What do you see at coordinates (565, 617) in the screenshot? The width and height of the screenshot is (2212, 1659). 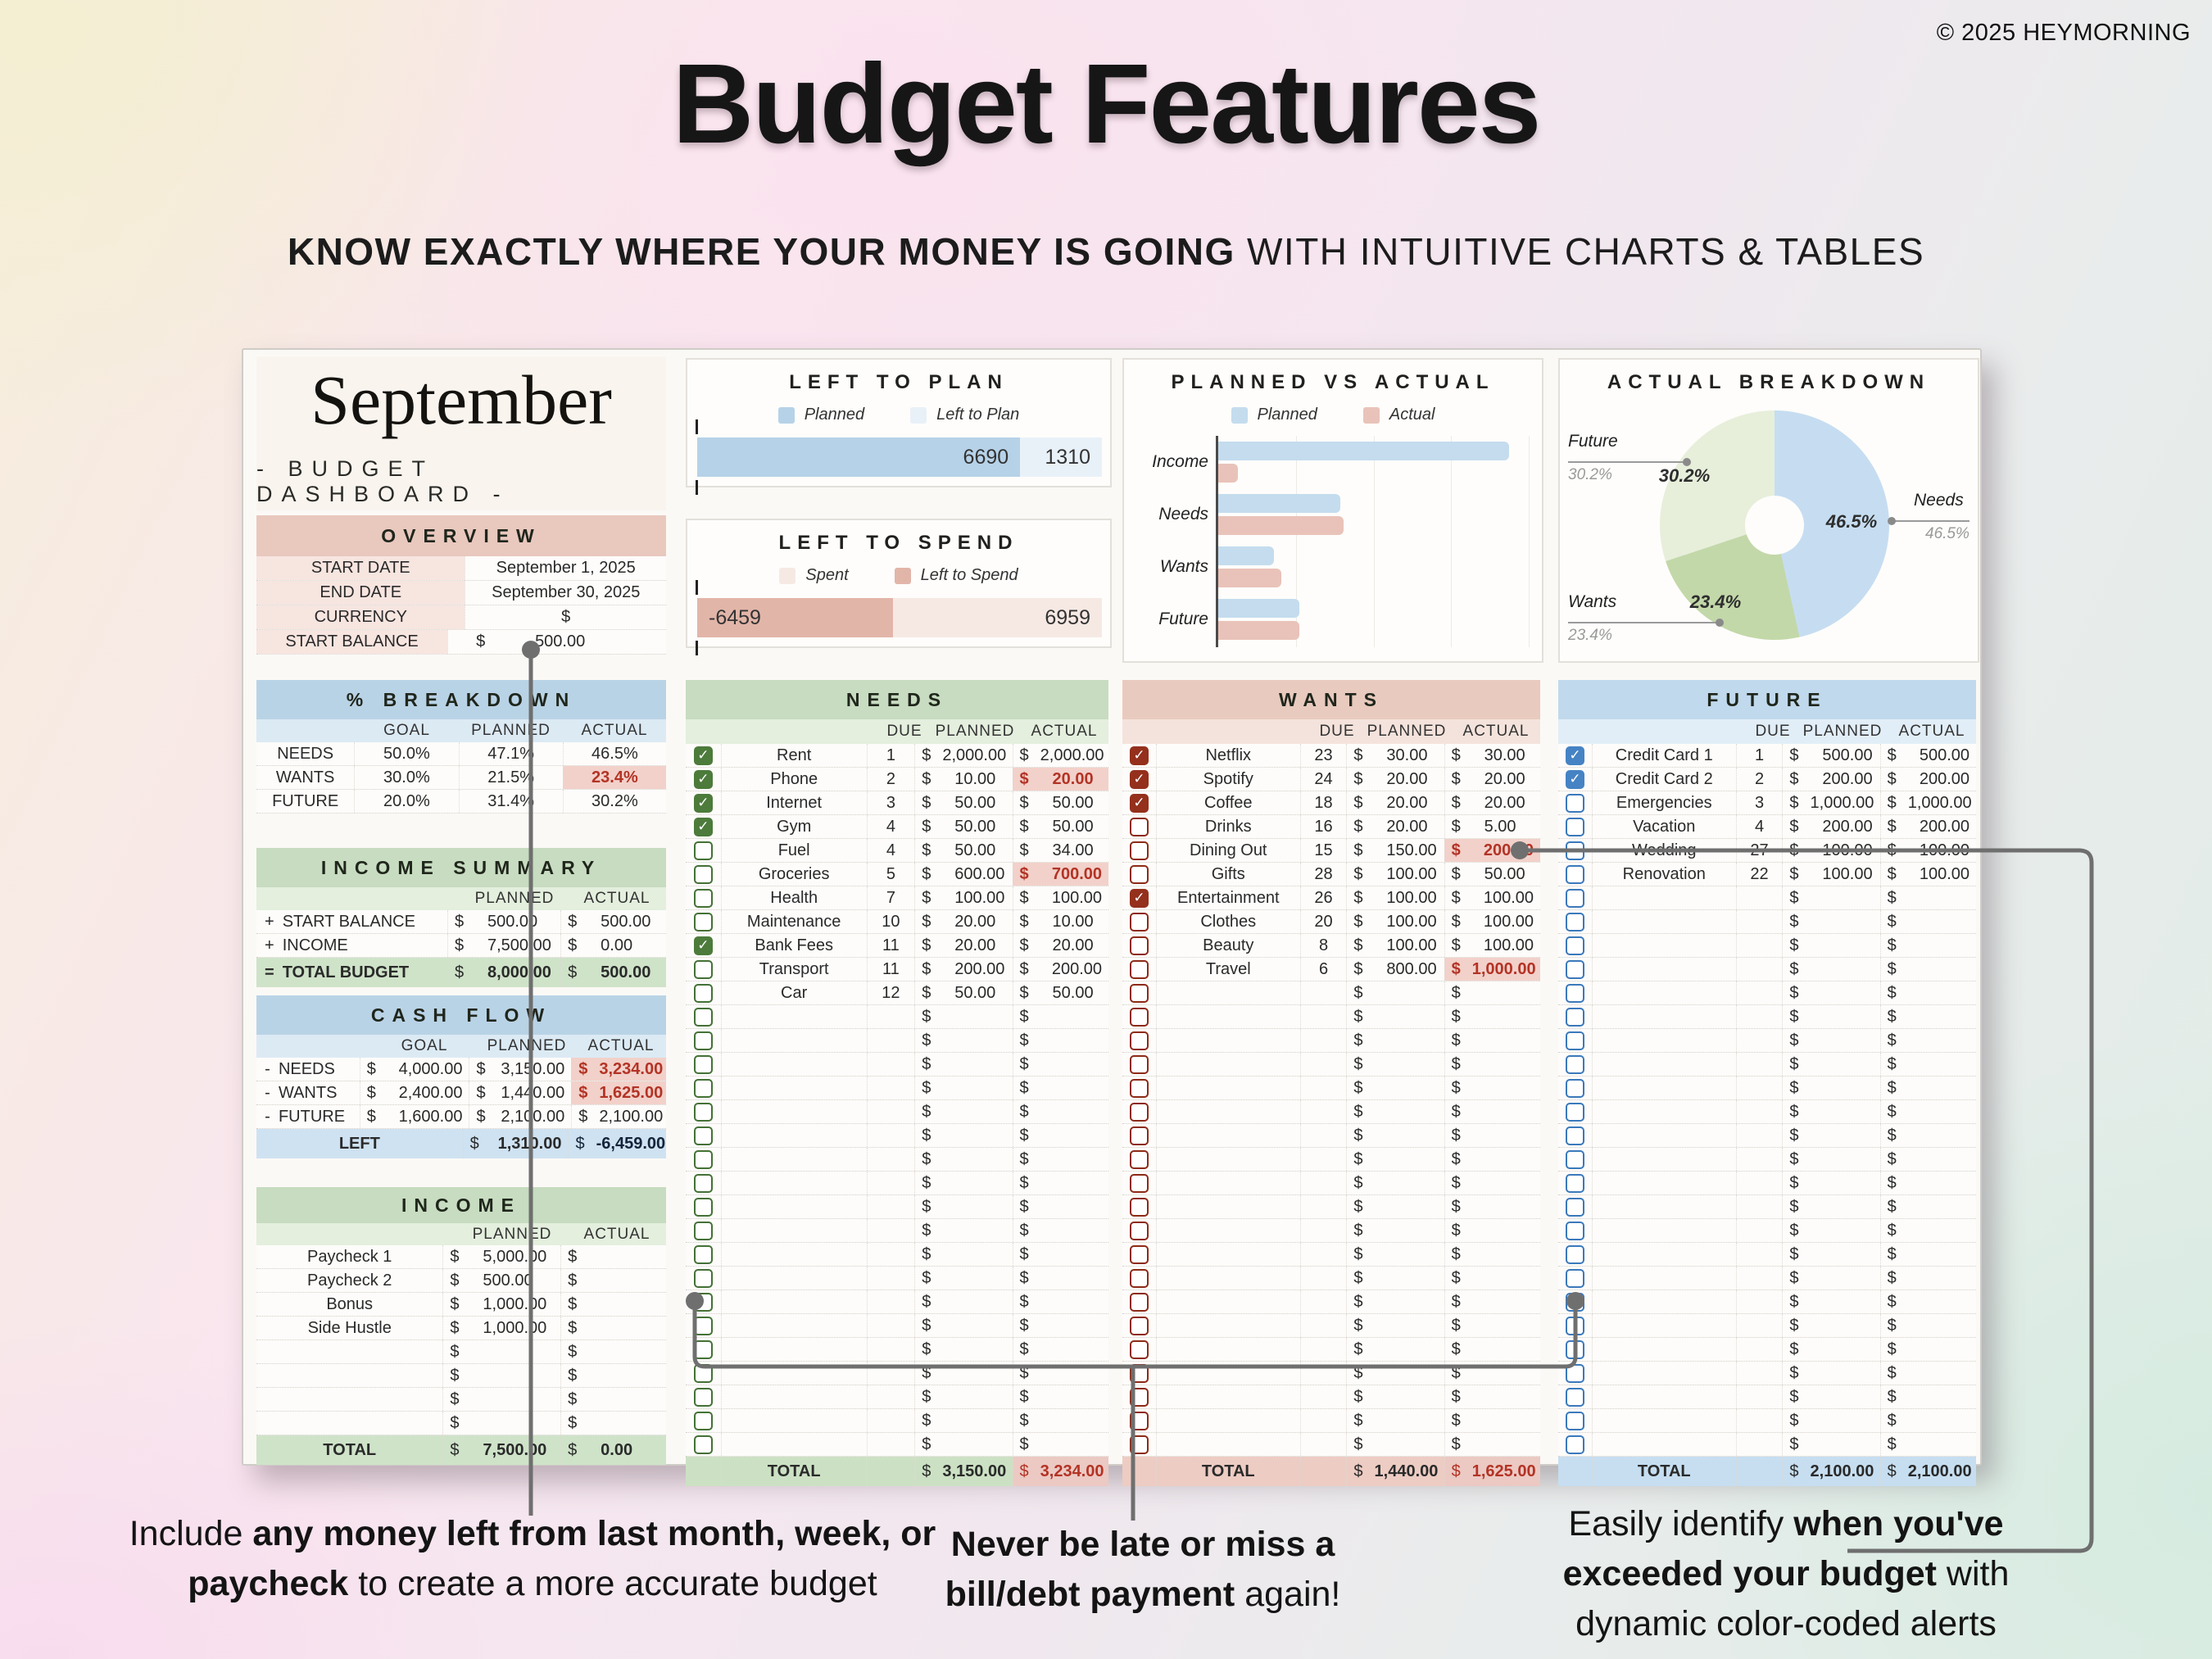 I see `overview-value: $` at bounding box center [565, 617].